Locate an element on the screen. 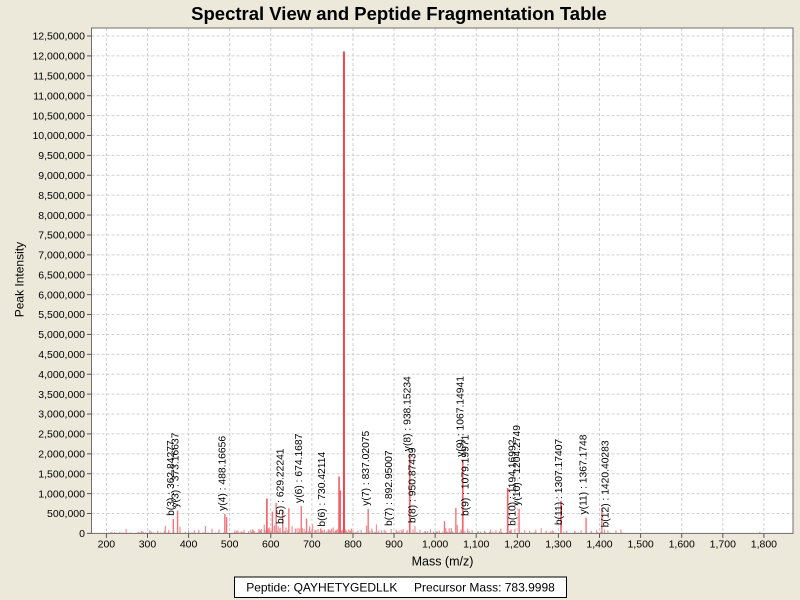 The height and width of the screenshot is (600, 800). svg-text: 6,000,000 is located at coordinates (61, 295).